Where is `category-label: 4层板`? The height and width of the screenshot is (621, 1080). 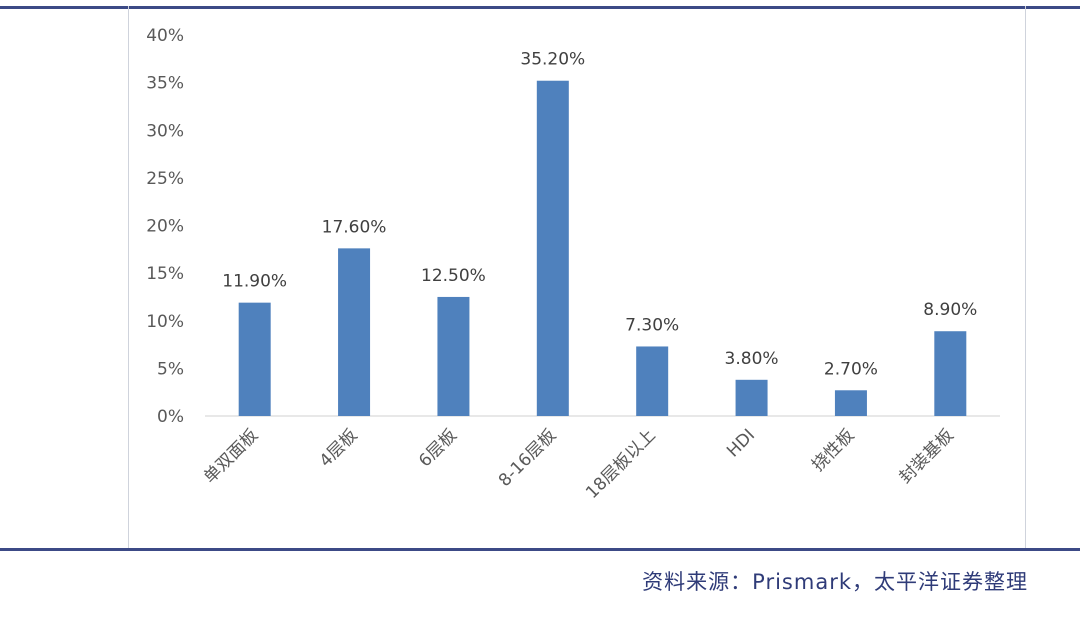 category-label: 4层板 is located at coordinates (339, 448).